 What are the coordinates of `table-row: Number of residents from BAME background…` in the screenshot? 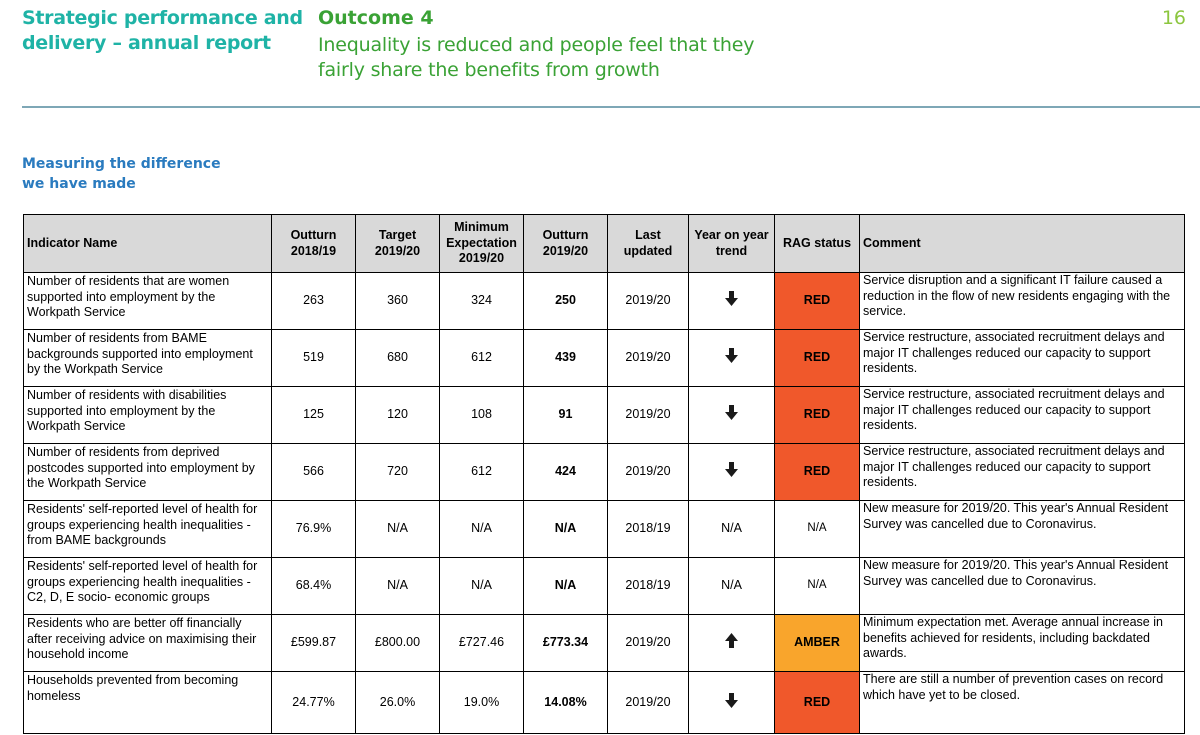 It's located at (604, 358).